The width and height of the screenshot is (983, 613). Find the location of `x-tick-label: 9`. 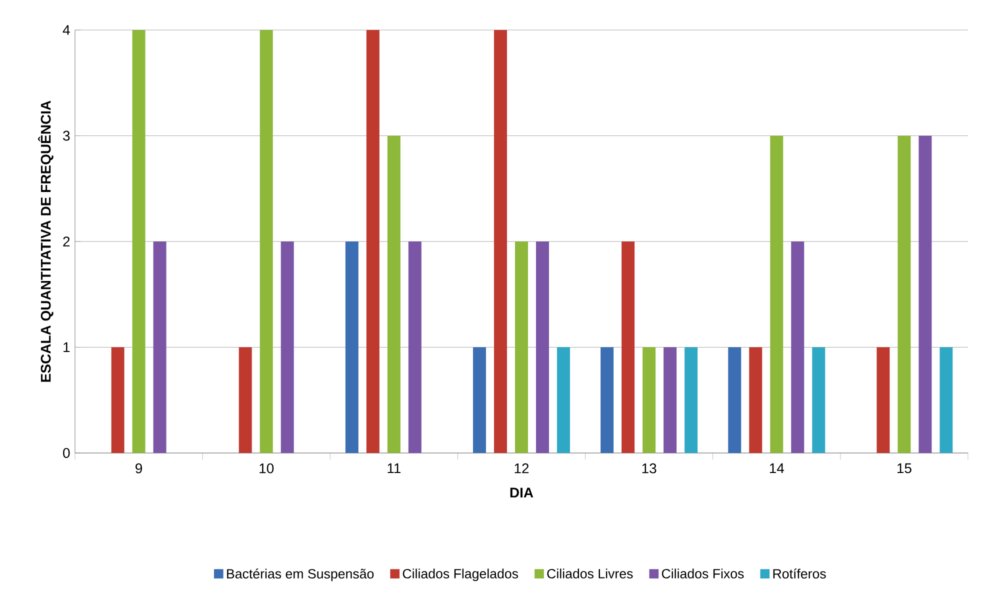

x-tick-label: 9 is located at coordinates (139, 468).